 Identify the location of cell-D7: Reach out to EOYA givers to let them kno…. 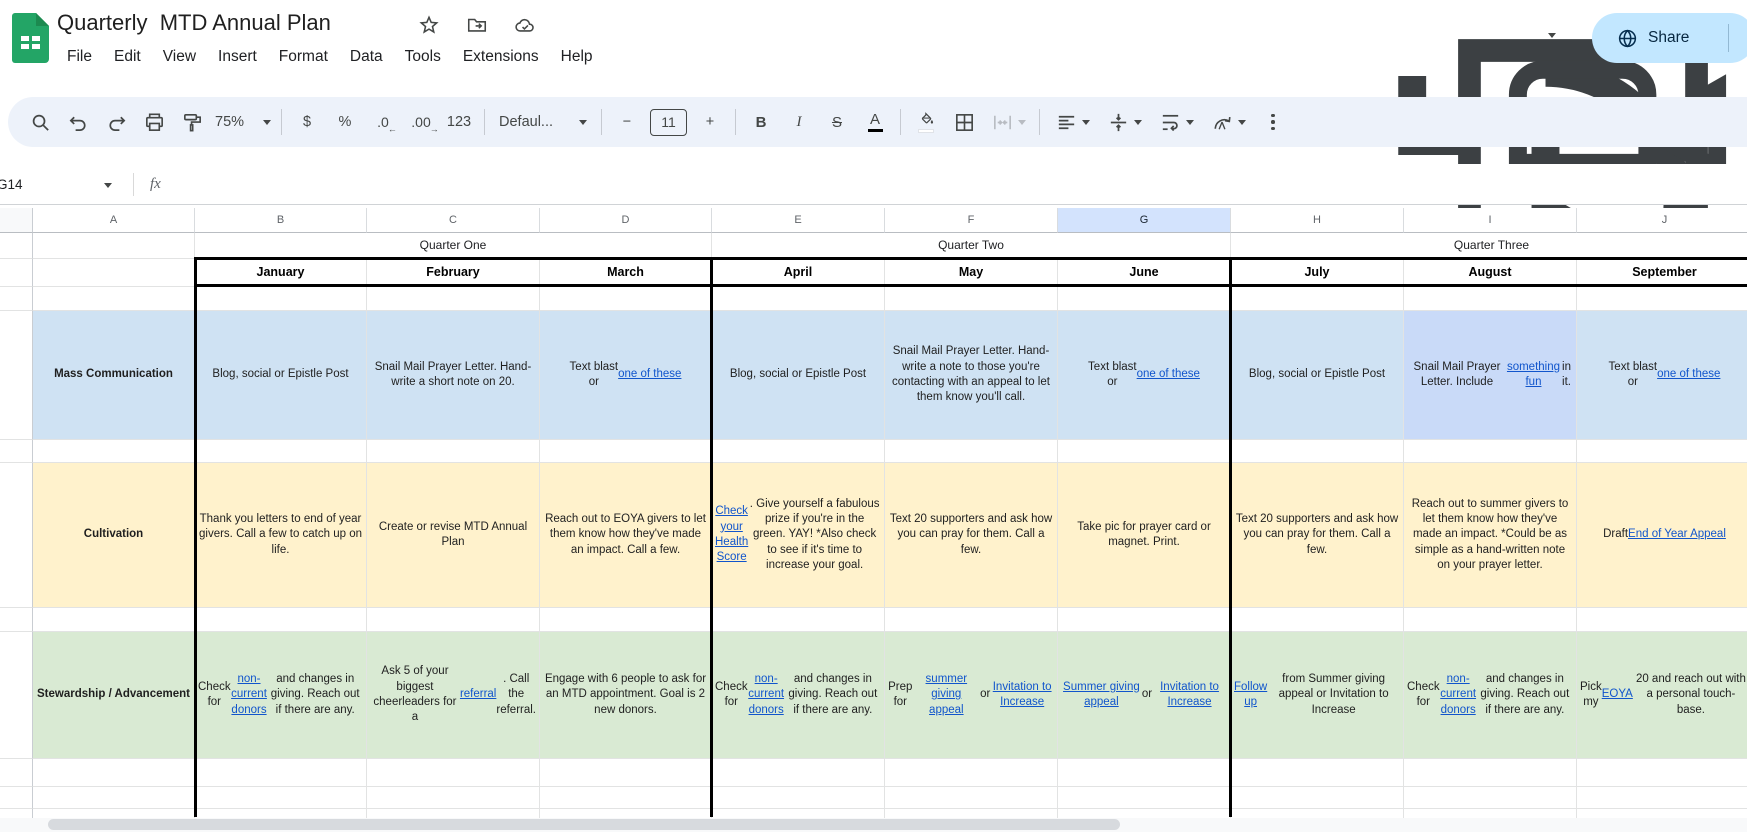
(626, 535).